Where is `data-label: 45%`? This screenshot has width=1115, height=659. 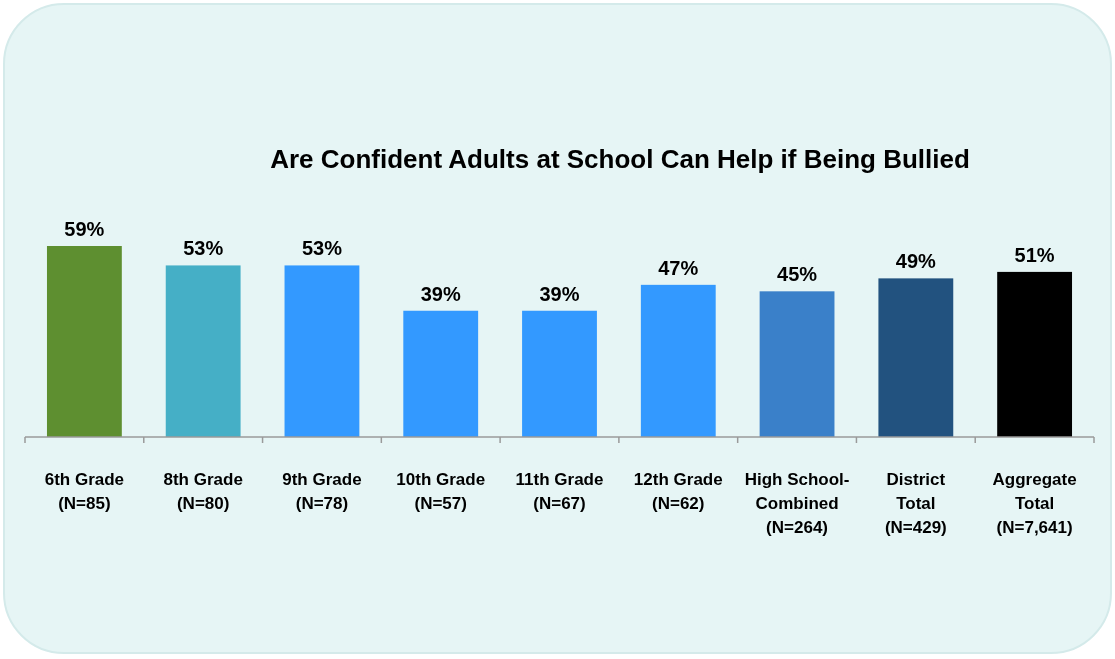 data-label: 45% is located at coordinates (797, 274).